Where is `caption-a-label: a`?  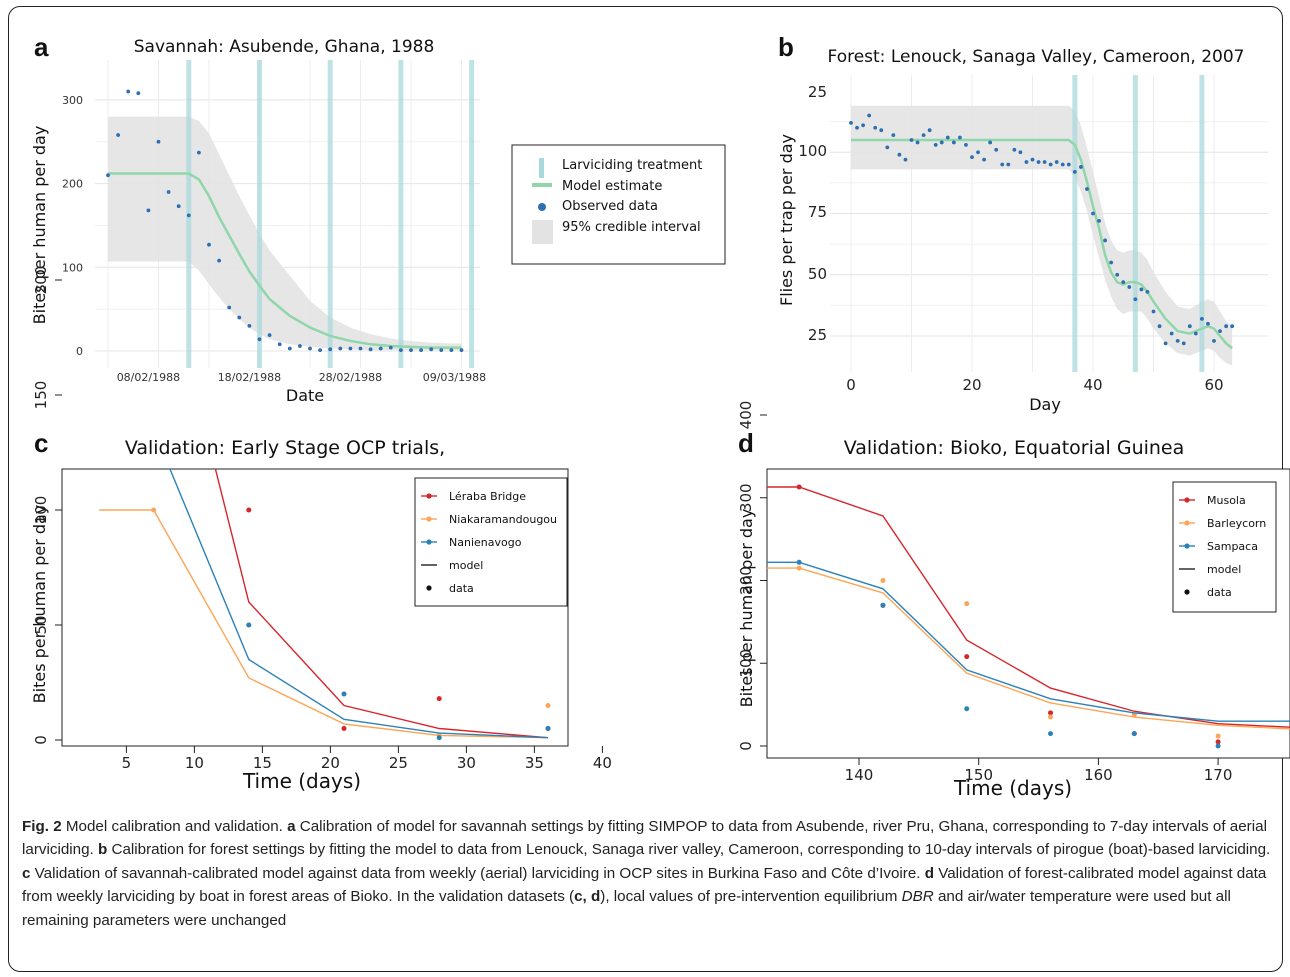 caption-a-label: a is located at coordinates (291, 826).